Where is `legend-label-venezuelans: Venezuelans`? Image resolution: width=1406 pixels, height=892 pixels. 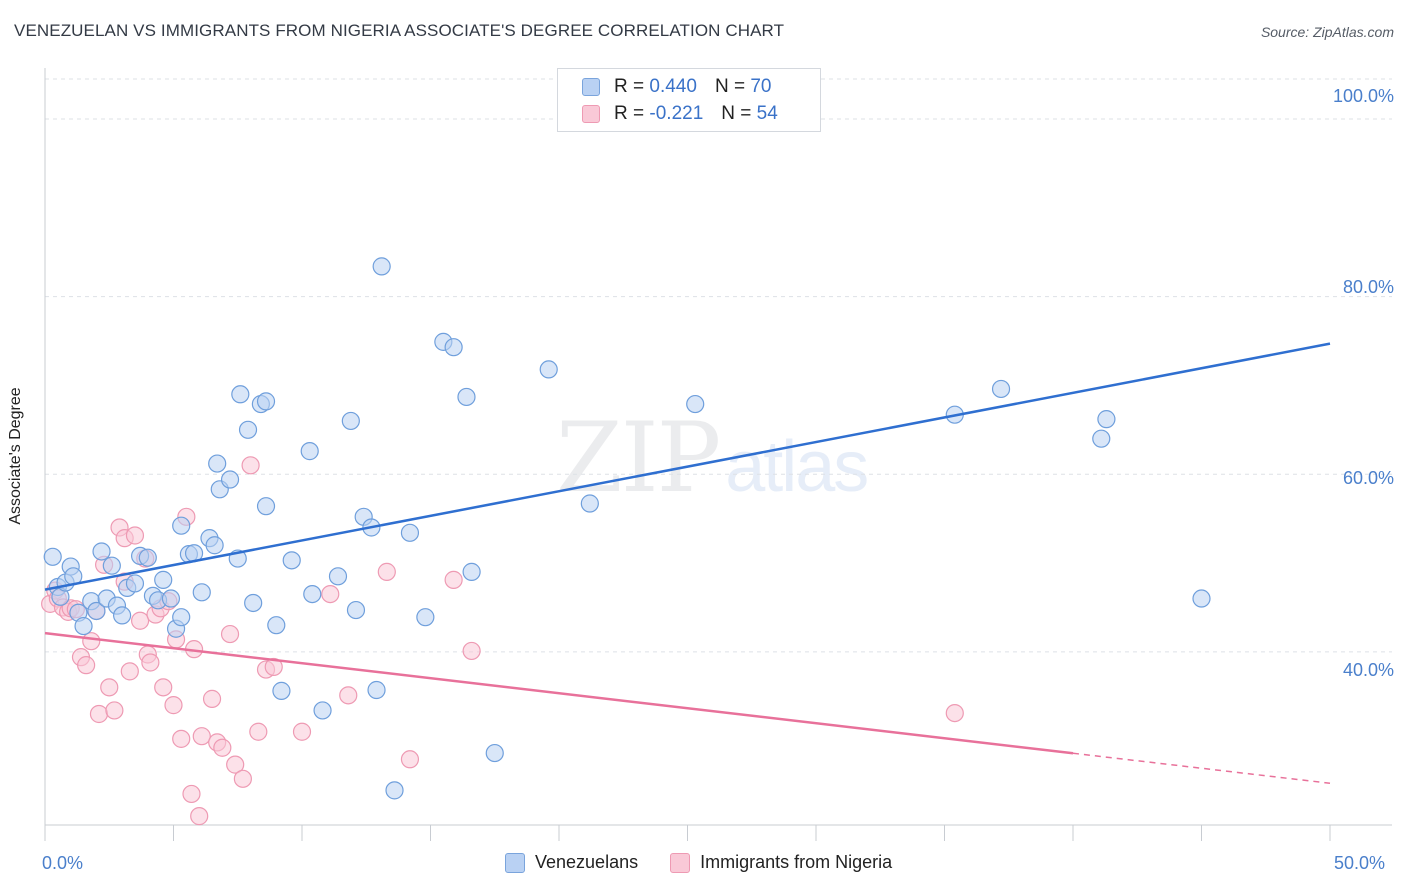 legend-label-venezuelans: Venezuelans is located at coordinates (587, 862).